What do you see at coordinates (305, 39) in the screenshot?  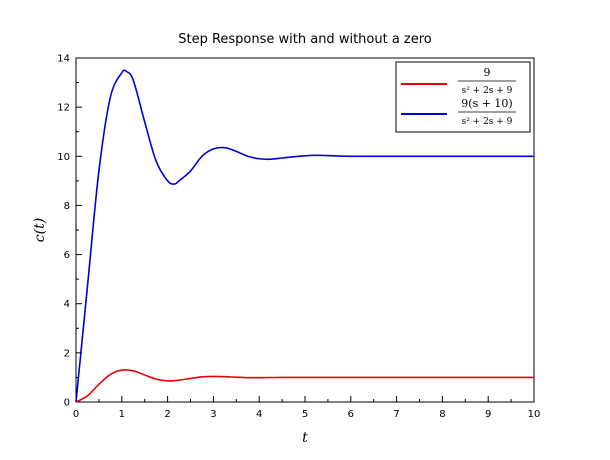 I see `chart-title: Step Response with and without a zero` at bounding box center [305, 39].